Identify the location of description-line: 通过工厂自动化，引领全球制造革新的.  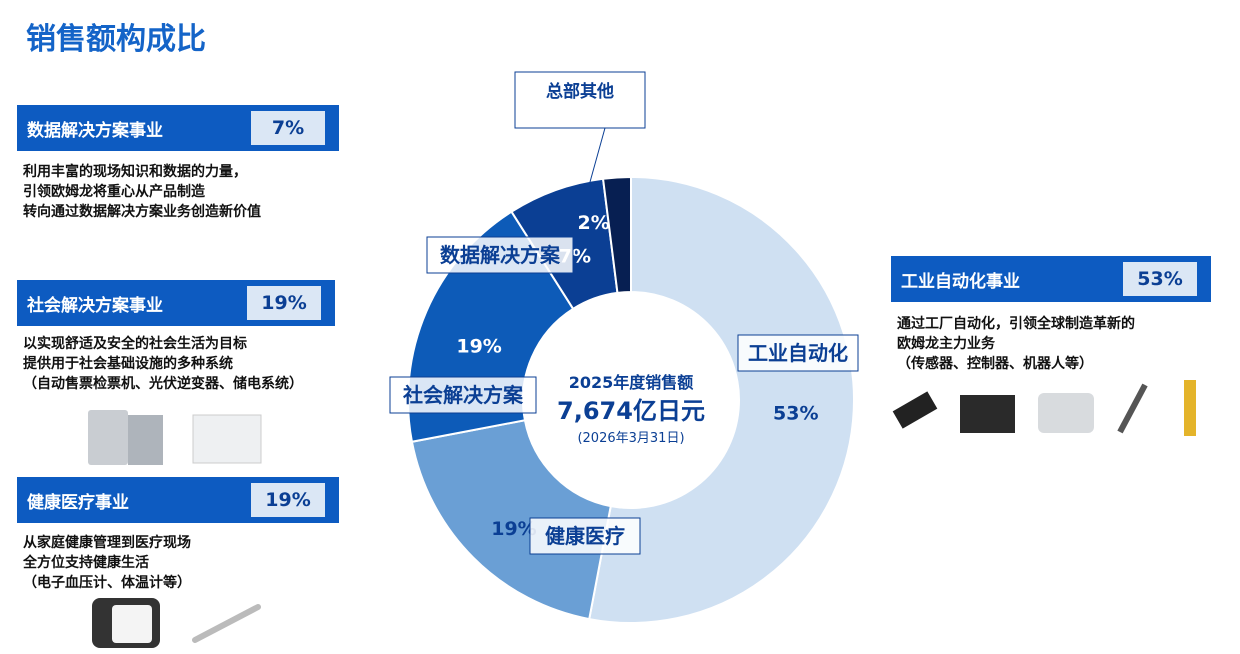
(1016, 324).